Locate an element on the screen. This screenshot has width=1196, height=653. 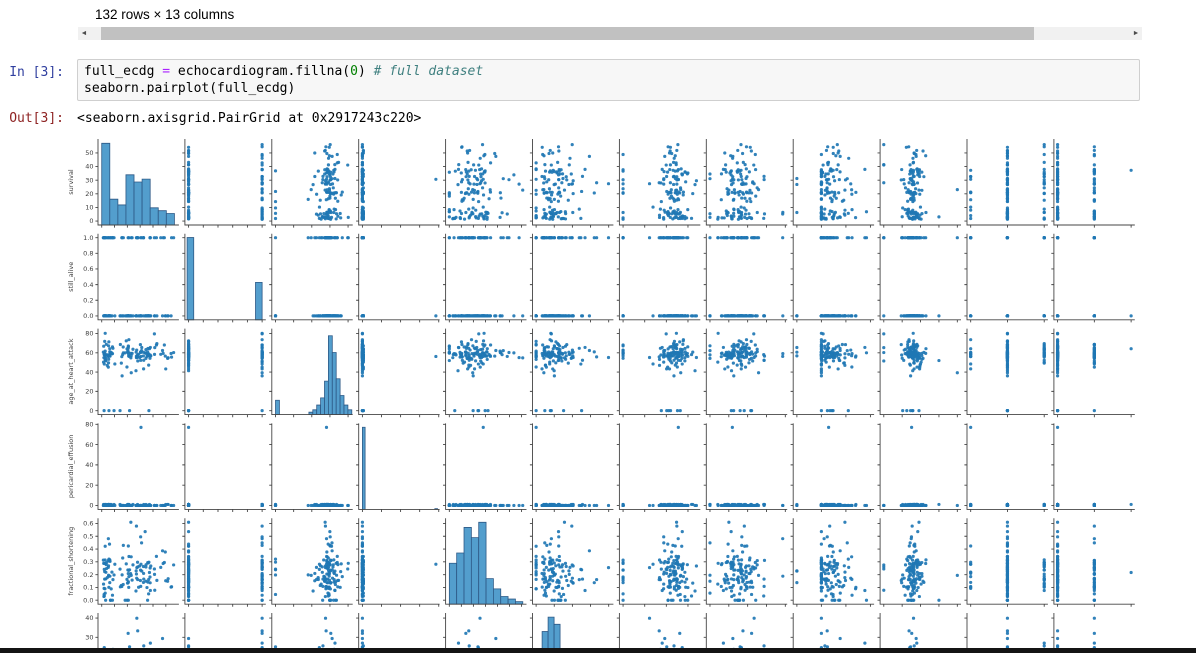
window-edge-bar is located at coordinates (598, 650).